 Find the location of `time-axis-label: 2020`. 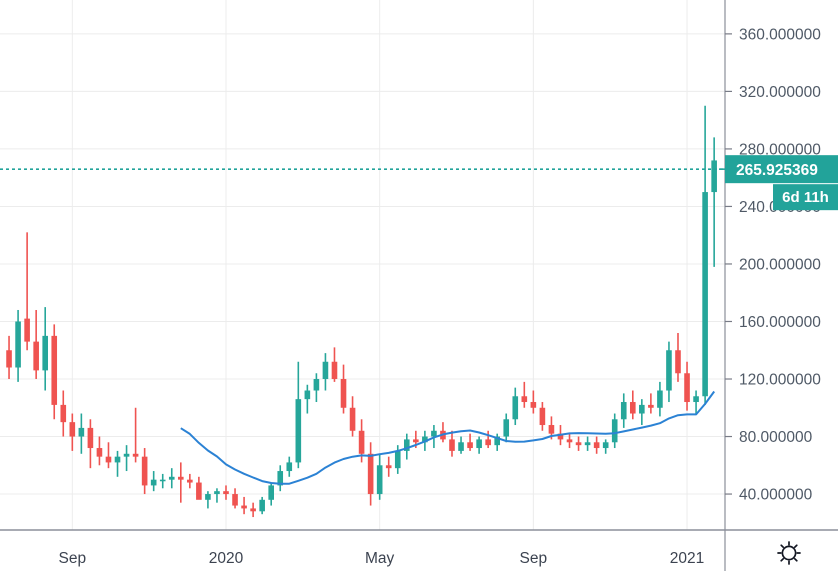

time-axis-label: 2020 is located at coordinates (226, 558).